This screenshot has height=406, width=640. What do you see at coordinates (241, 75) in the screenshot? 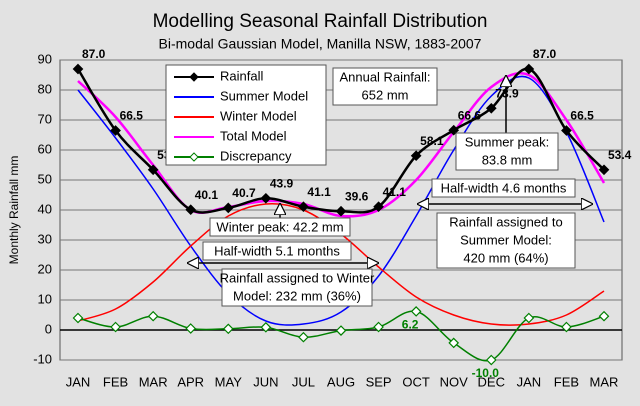
I see `legend-label: Rainfall` at bounding box center [241, 75].